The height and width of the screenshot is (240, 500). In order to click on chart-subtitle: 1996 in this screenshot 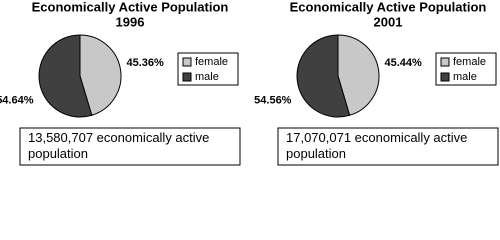, I will do `click(130, 21)`.